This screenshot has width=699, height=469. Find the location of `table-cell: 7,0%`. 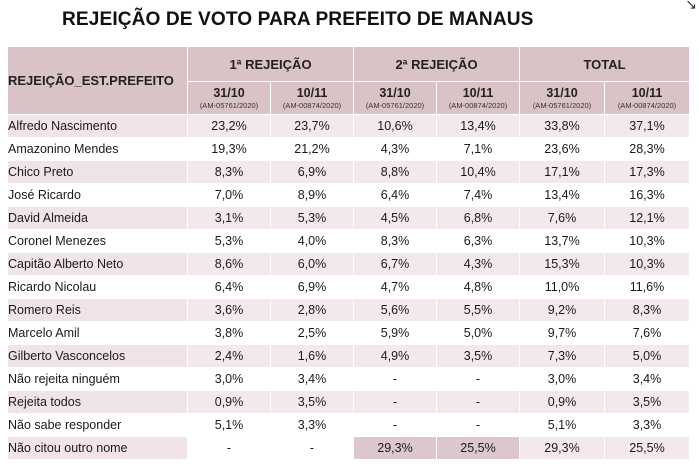

table-cell: 7,0% is located at coordinates (229, 195).